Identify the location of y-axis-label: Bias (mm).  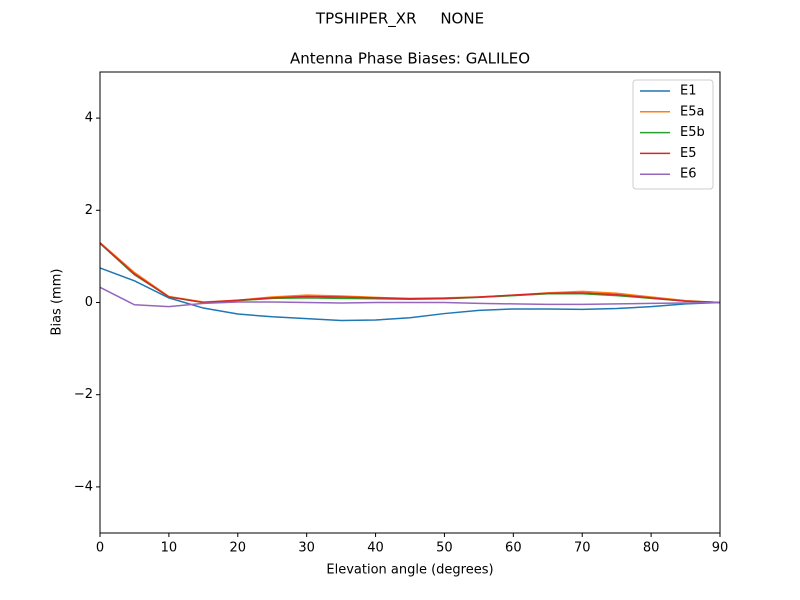
(57, 302).